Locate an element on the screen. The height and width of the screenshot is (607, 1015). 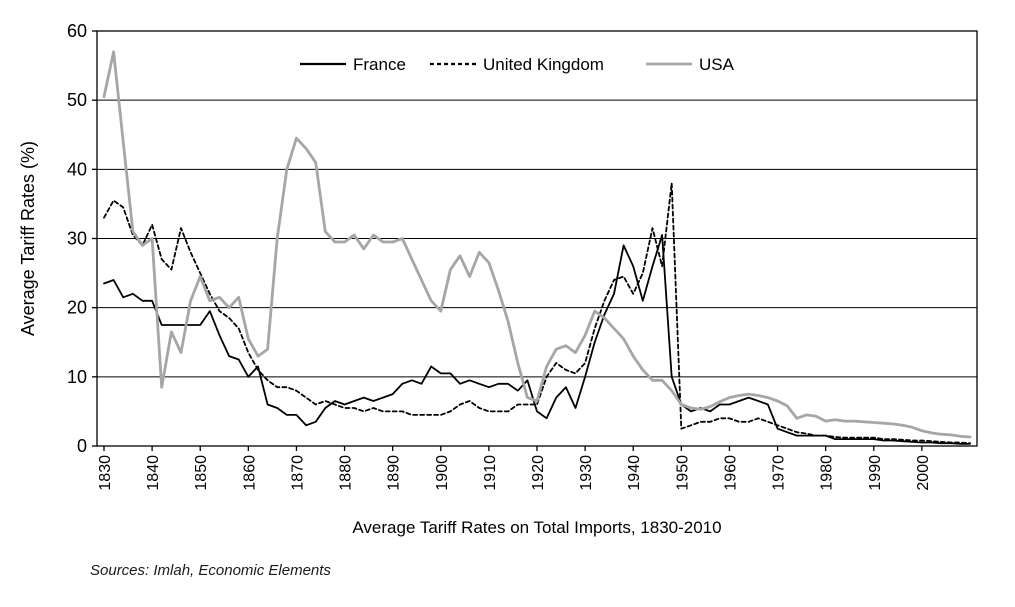
x-tick-label: 1910 is located at coordinates (490, 473).